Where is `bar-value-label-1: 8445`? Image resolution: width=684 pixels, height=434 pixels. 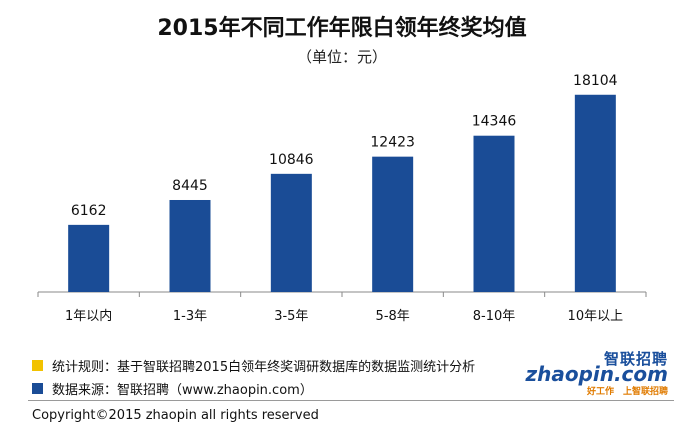
bar-value-label-1: 8445 is located at coordinates (190, 186).